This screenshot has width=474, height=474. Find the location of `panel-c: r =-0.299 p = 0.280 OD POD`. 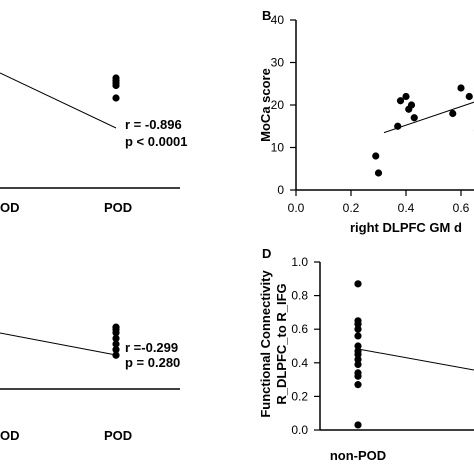

panel-c: r =-0.299 p = 0.280 OD POD is located at coordinates (90, 383).